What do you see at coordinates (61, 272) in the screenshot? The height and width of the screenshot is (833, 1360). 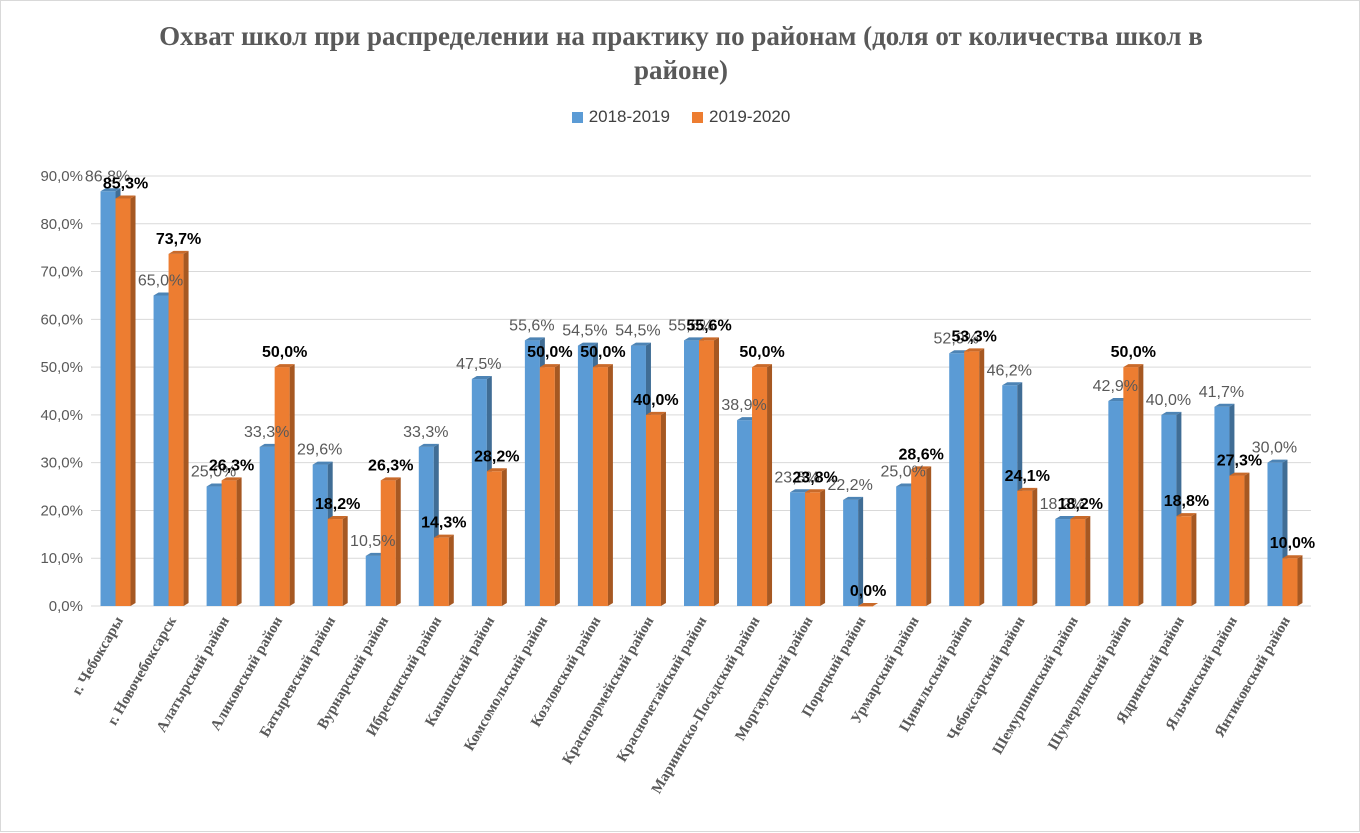 I see `y-tick-label: 70,0%` at bounding box center [61, 272].